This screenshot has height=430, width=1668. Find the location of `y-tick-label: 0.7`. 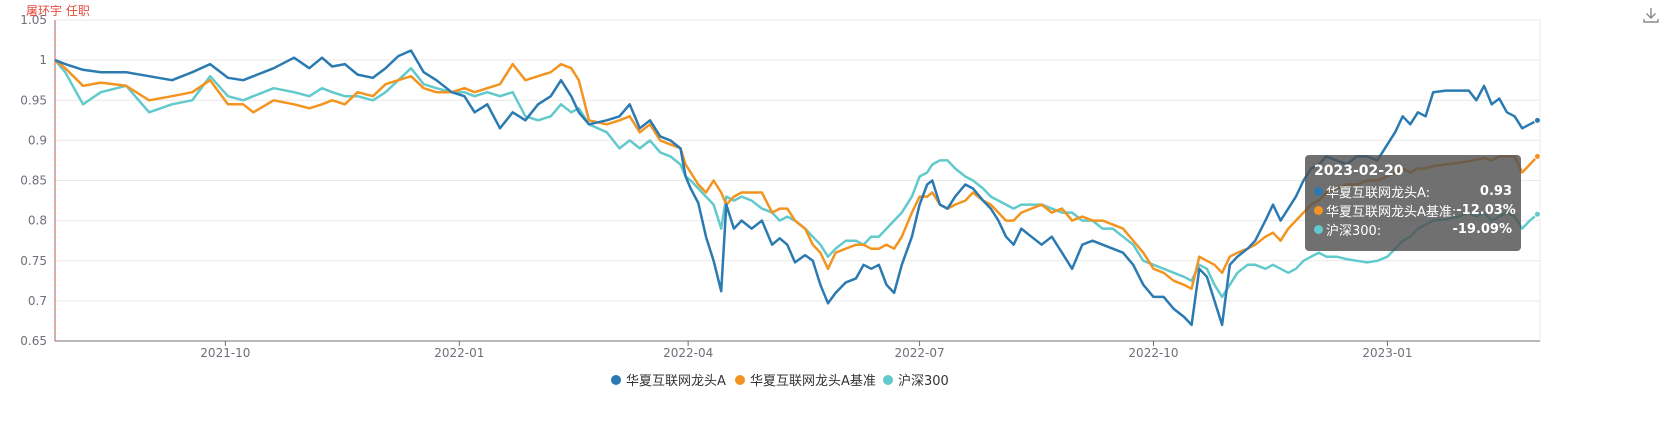

y-tick-label: 0.7 is located at coordinates (37, 301).